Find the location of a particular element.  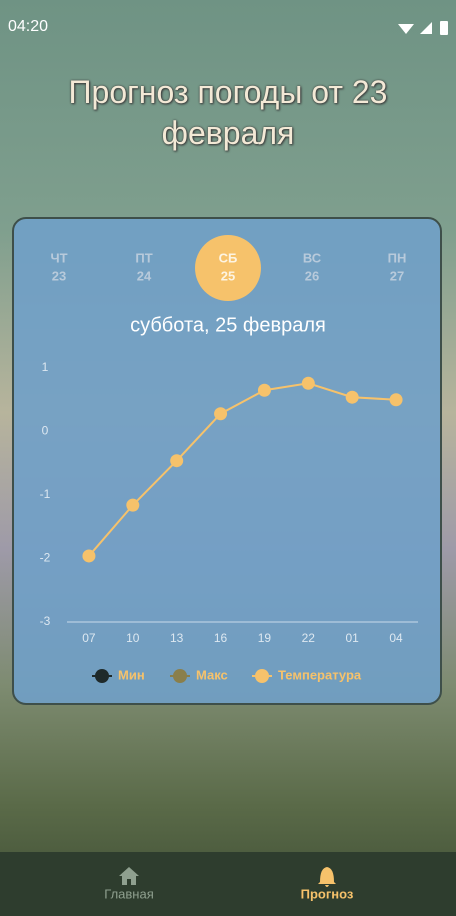

legend-label: Температура is located at coordinates (320, 674).